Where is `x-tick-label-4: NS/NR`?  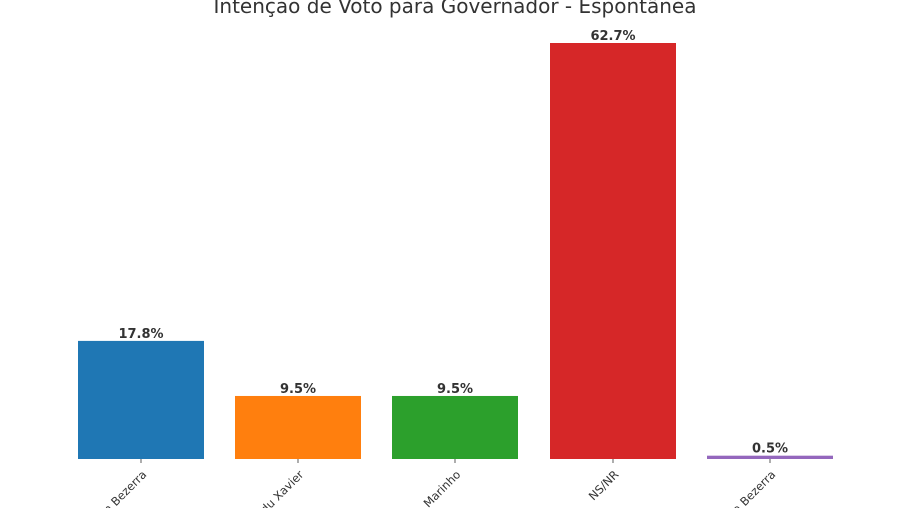 x-tick-label-4: NS/NR is located at coordinates (604, 485).